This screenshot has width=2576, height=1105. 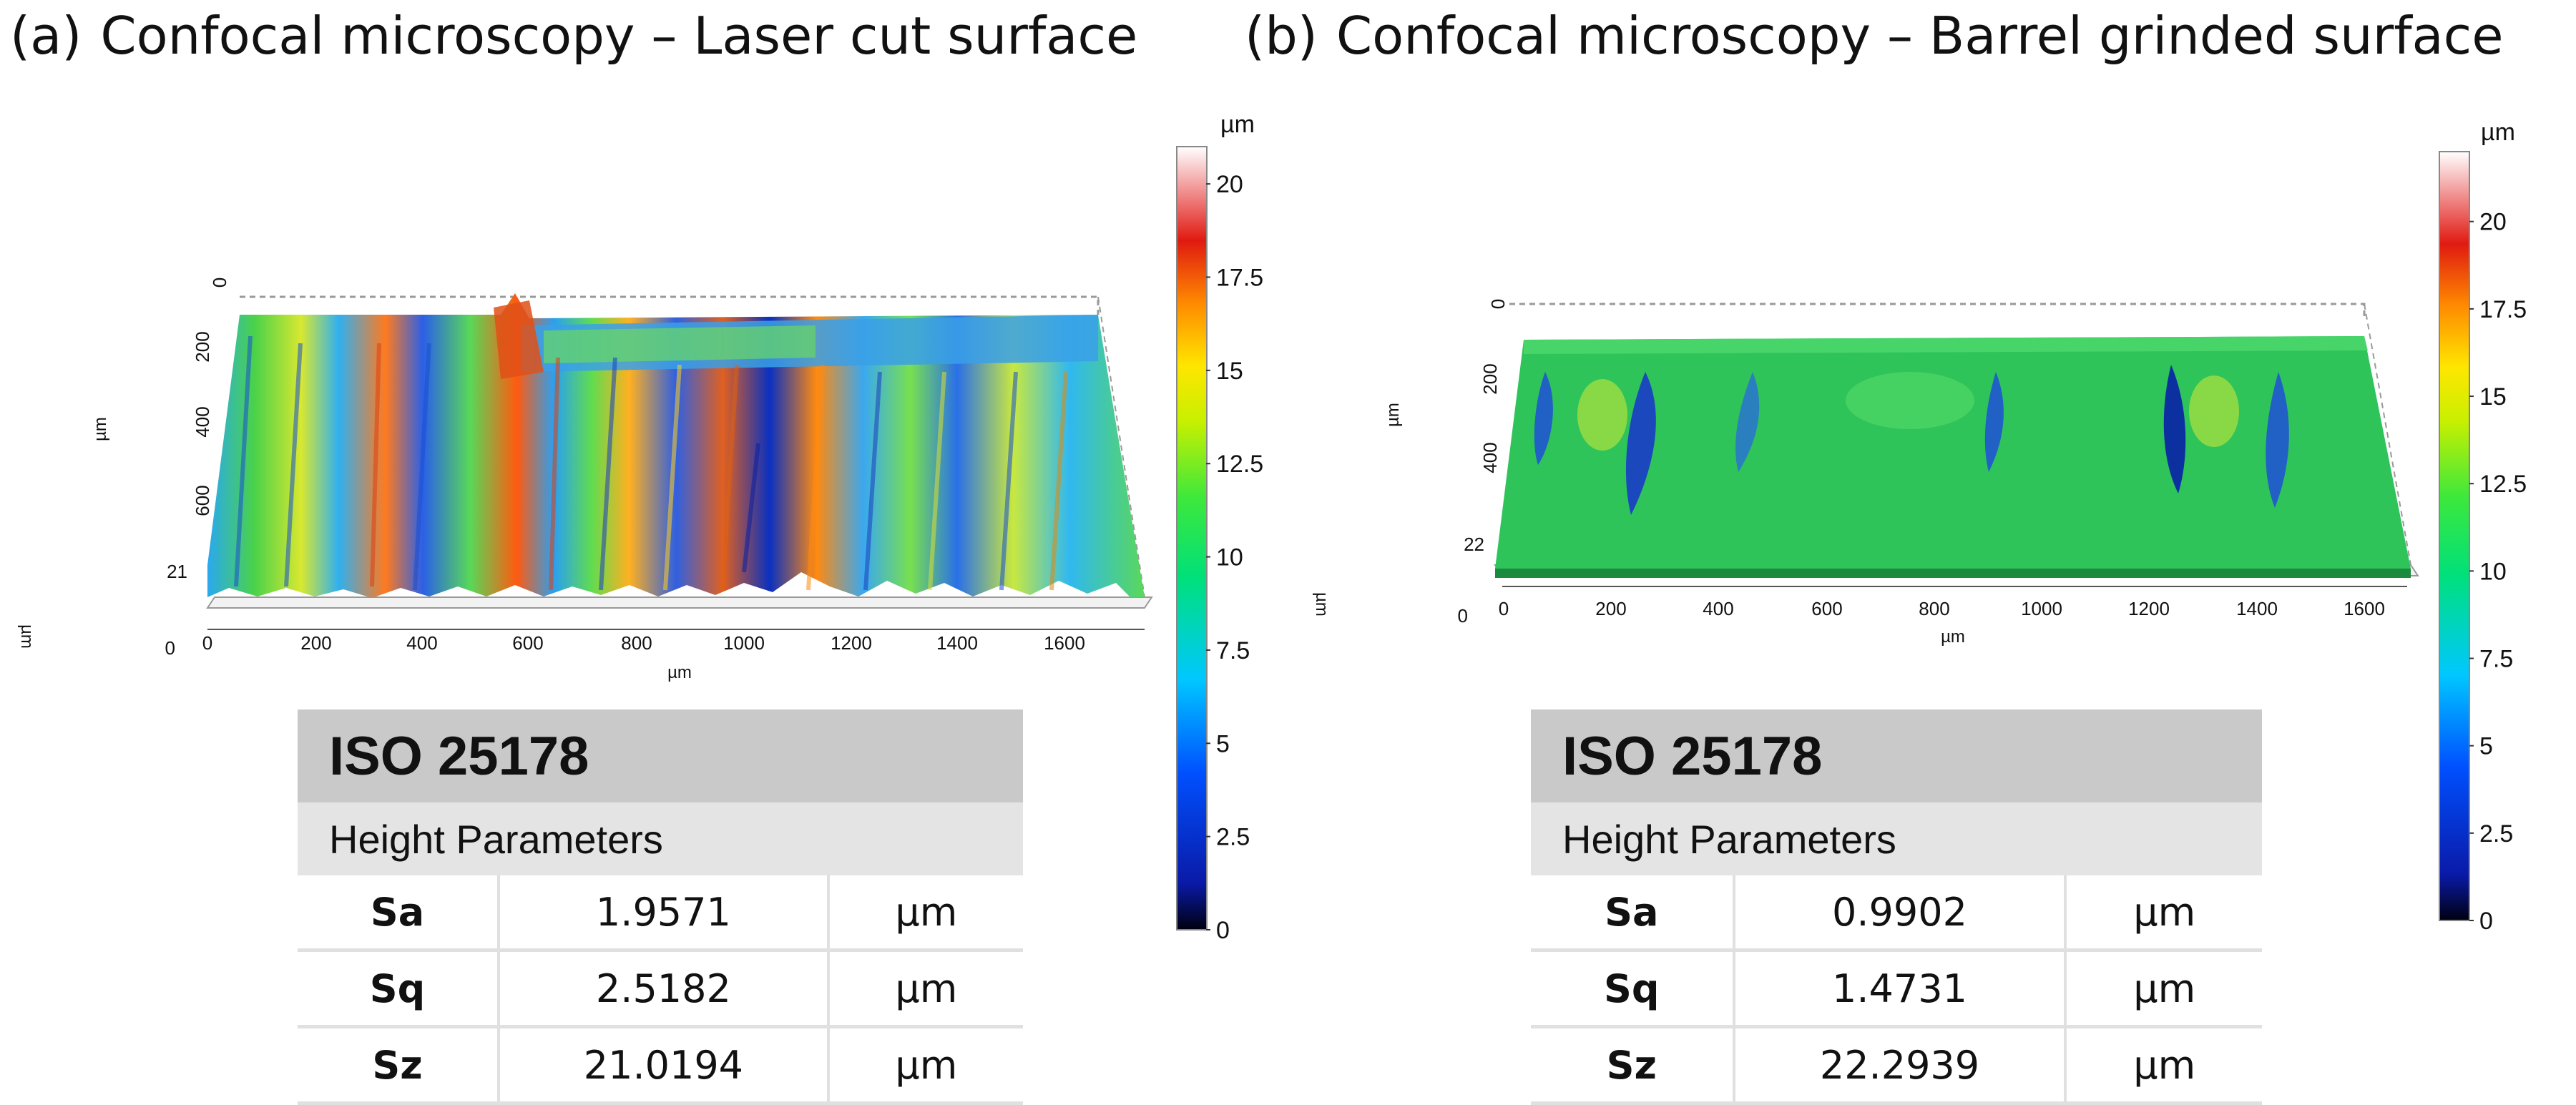 What do you see at coordinates (1953, 452) in the screenshot?
I see `surface-body` at bounding box center [1953, 452].